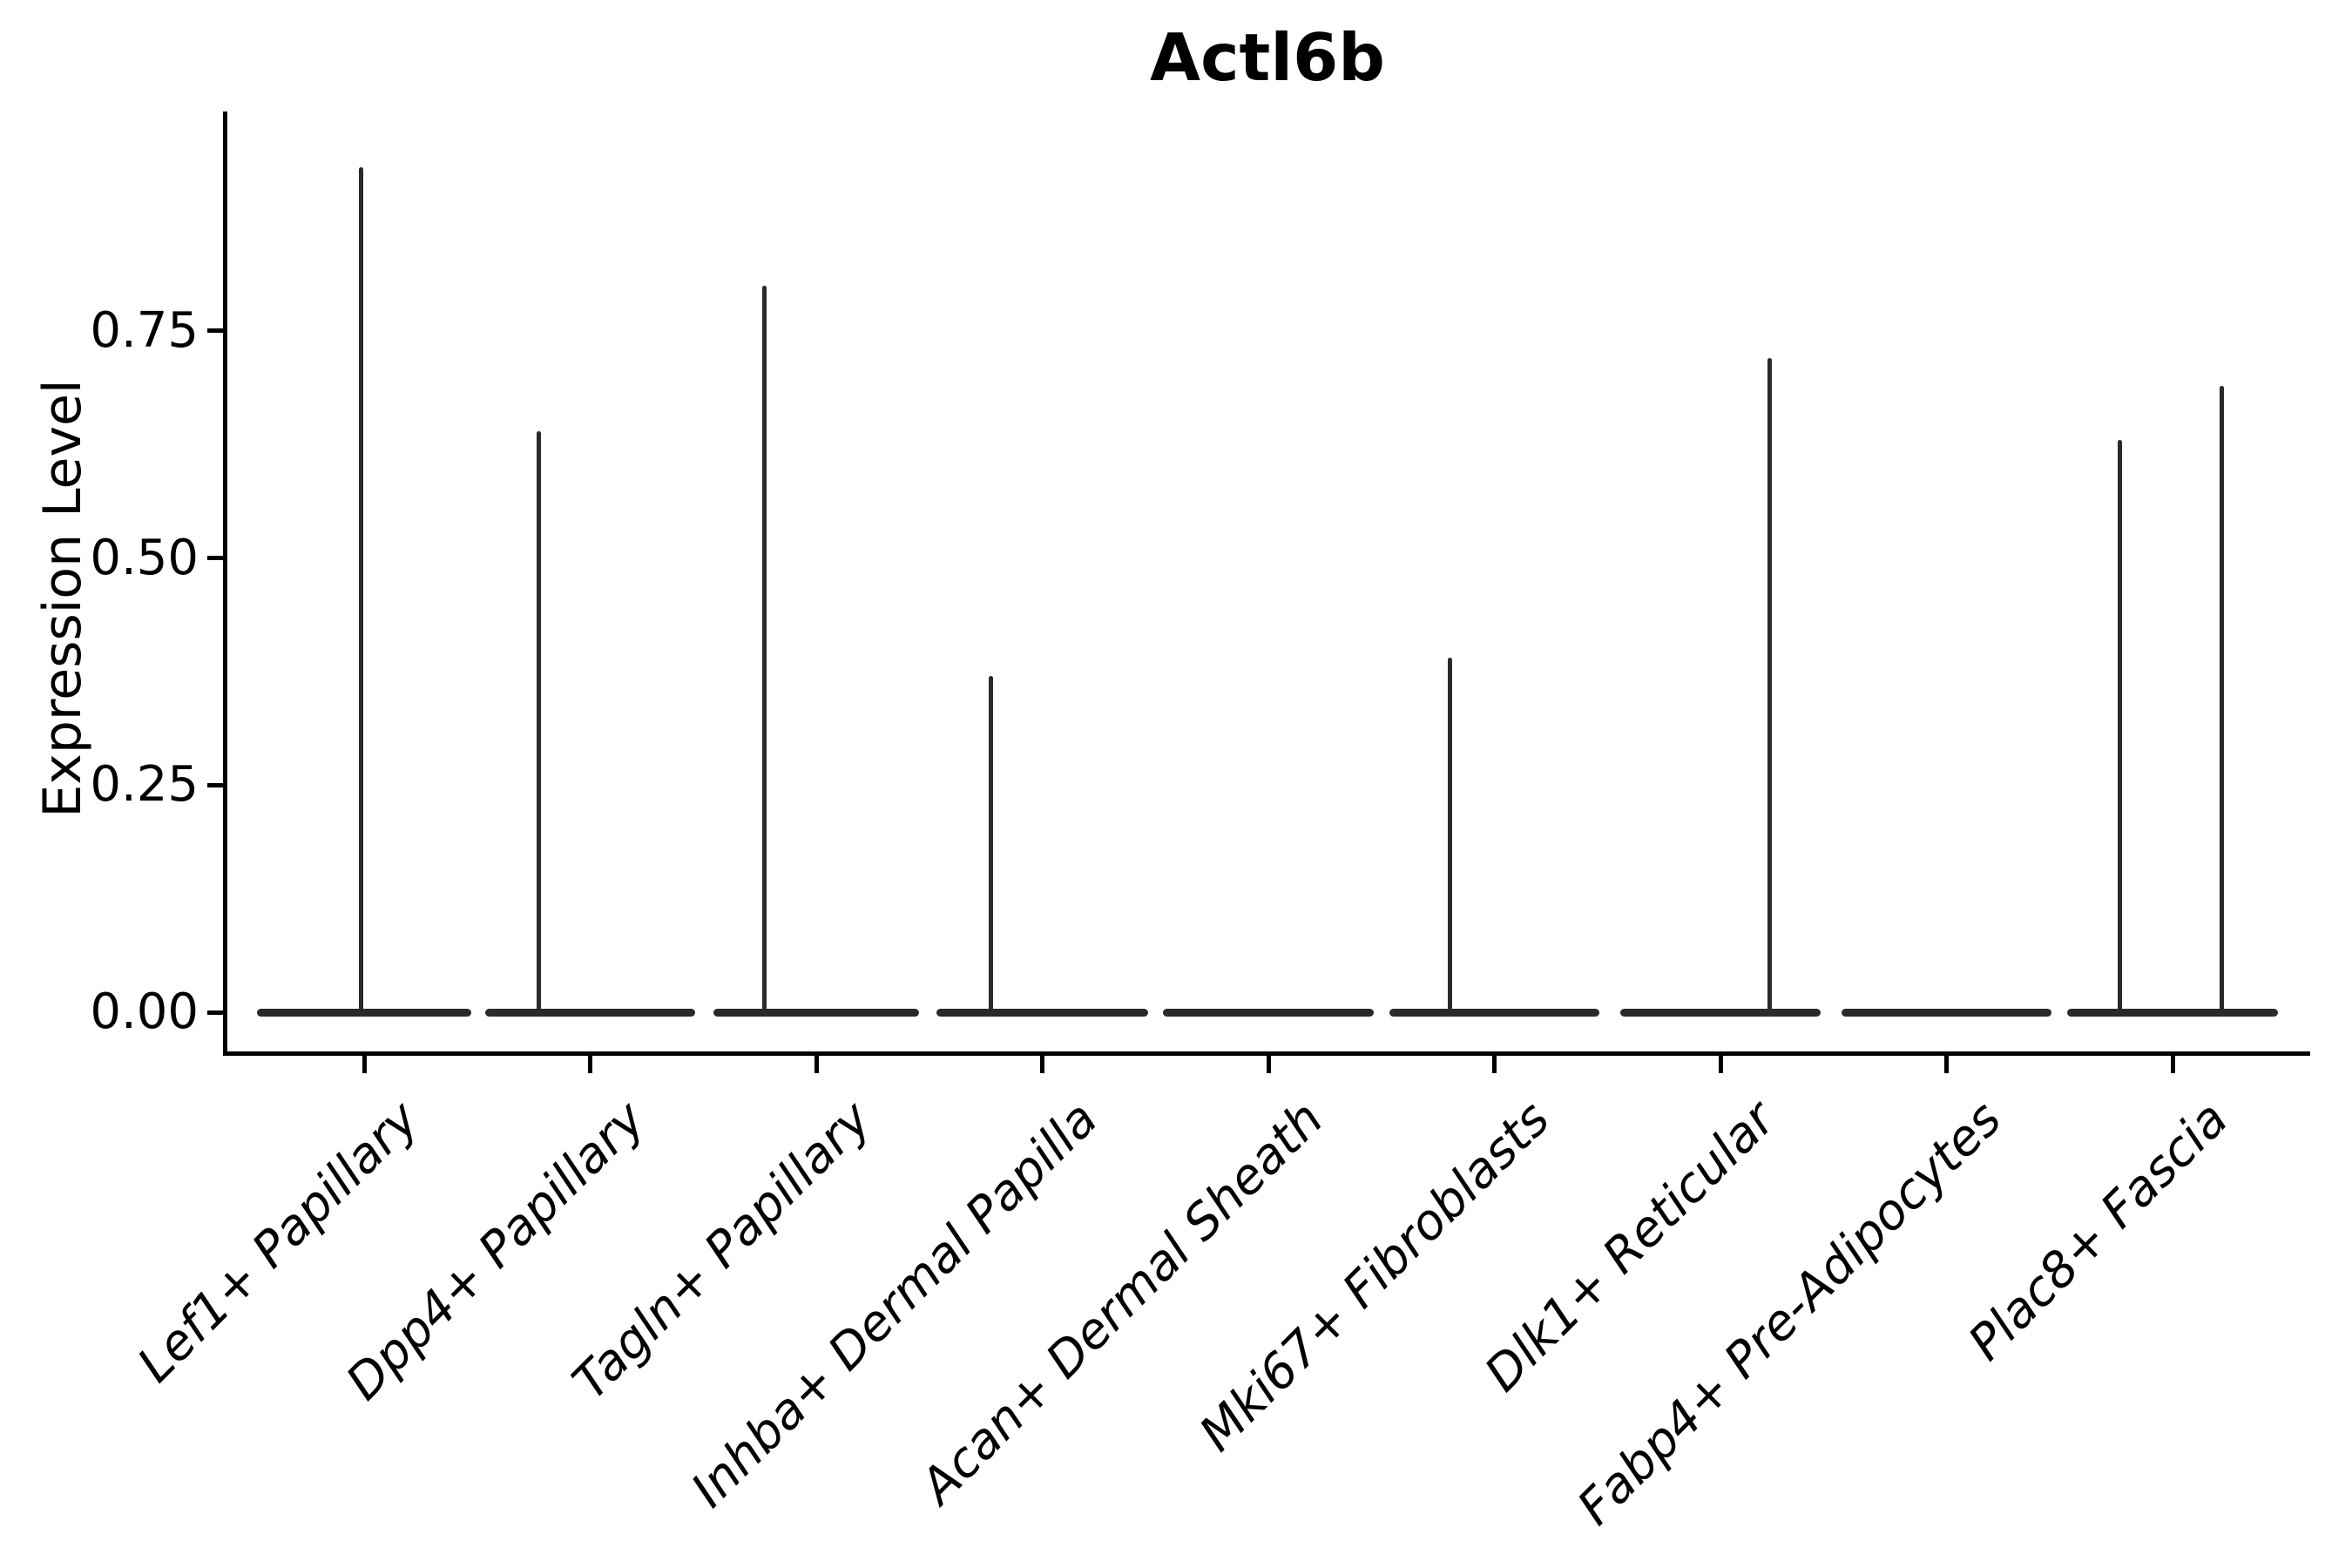 The height and width of the screenshot is (1568, 2352). I want to click on y-tick-label: 0.25, so click(145, 785).